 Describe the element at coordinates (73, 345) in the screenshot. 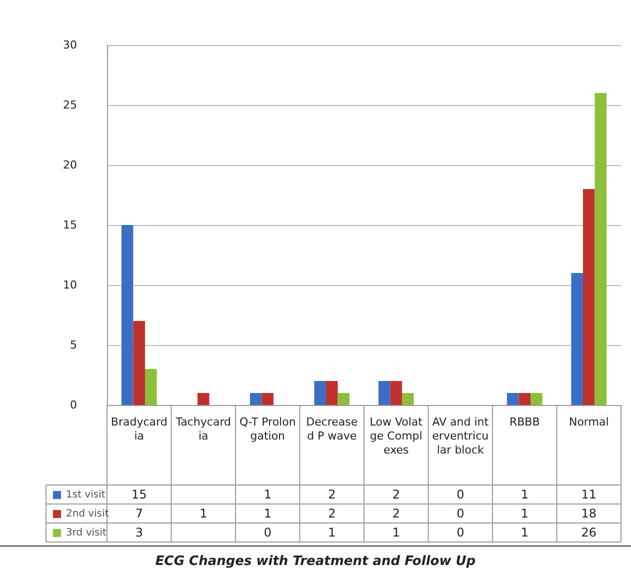

I see `y-tick-label: 5` at that location.